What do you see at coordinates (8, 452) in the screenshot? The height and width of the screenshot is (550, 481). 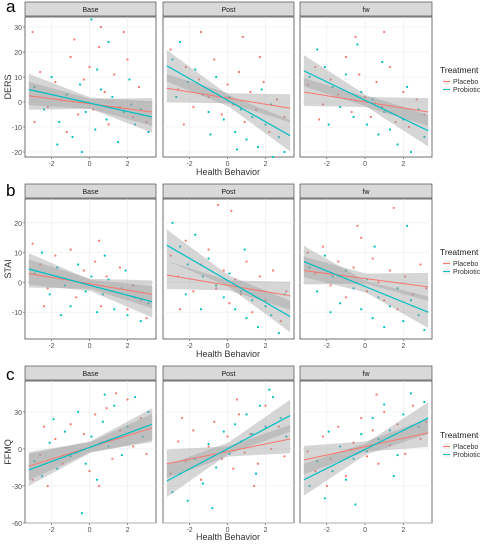 I see `y-axis-label: FFMQ` at bounding box center [8, 452].